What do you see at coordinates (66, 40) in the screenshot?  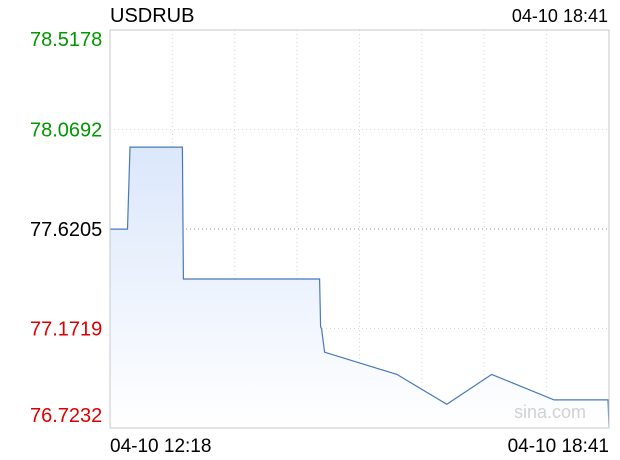 I see `y-tick-label: 78.5178` at bounding box center [66, 40].